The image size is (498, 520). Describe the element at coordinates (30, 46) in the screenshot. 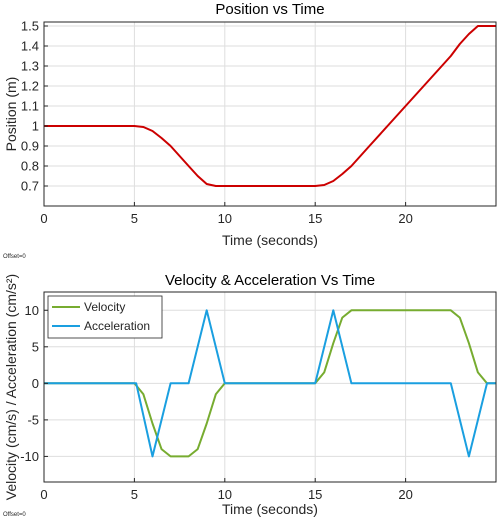

I see `y-tick-label: 1.4` at that location.